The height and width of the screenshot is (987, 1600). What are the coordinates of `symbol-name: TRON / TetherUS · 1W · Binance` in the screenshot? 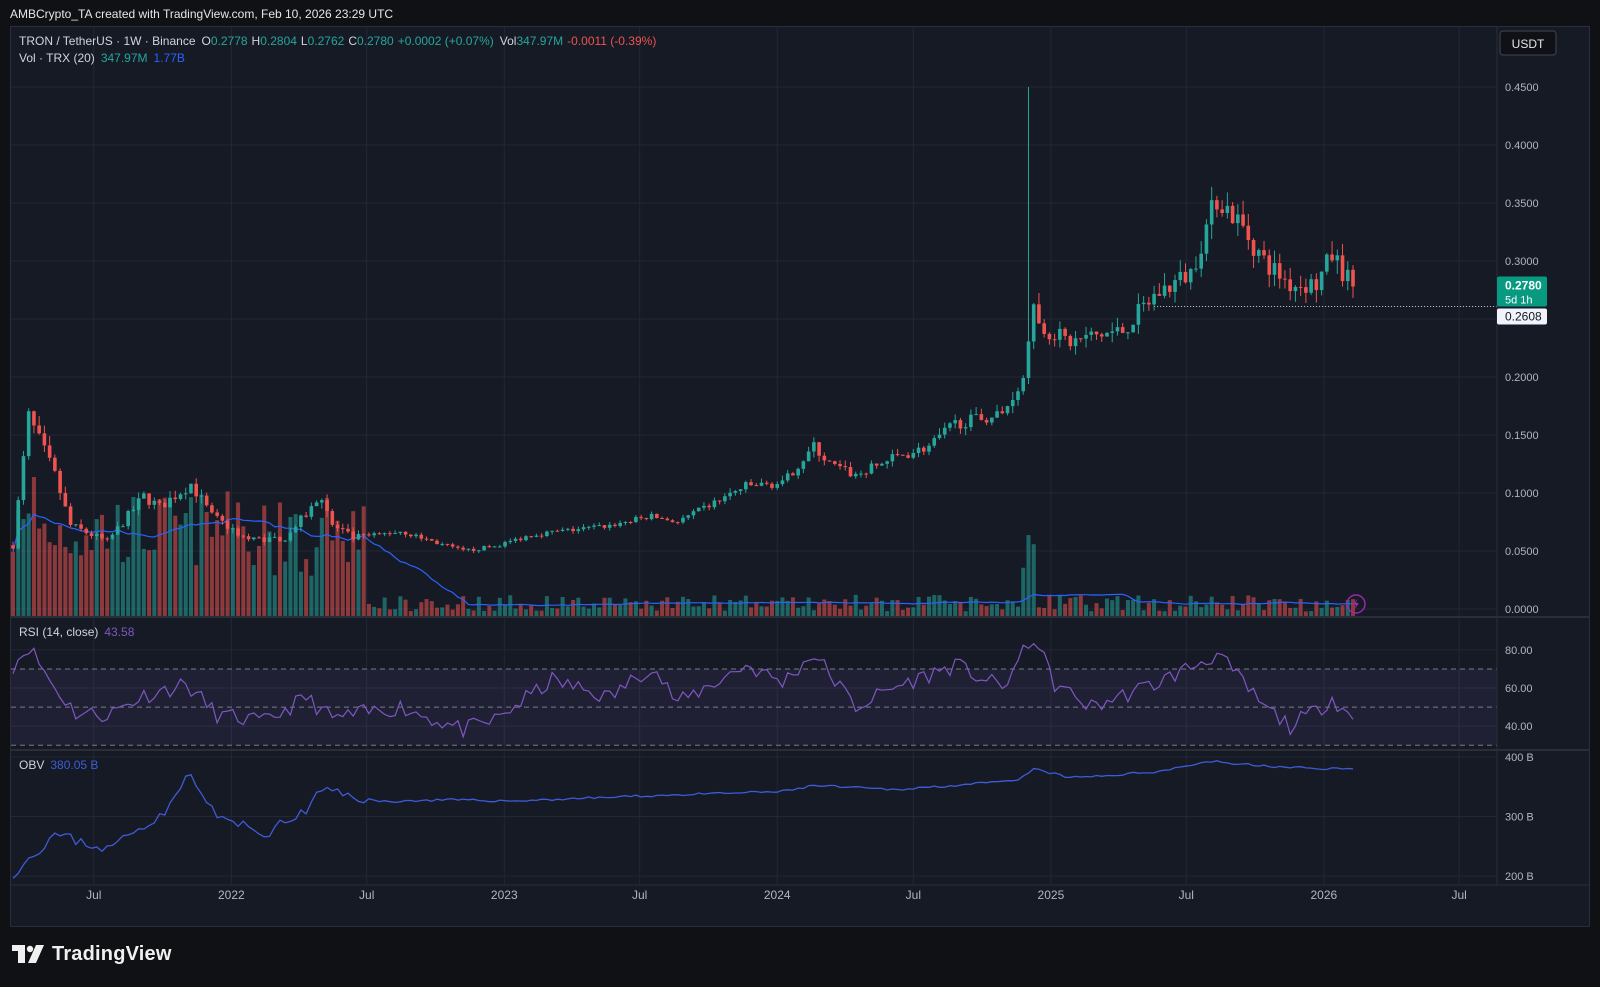 It's located at (107, 41).